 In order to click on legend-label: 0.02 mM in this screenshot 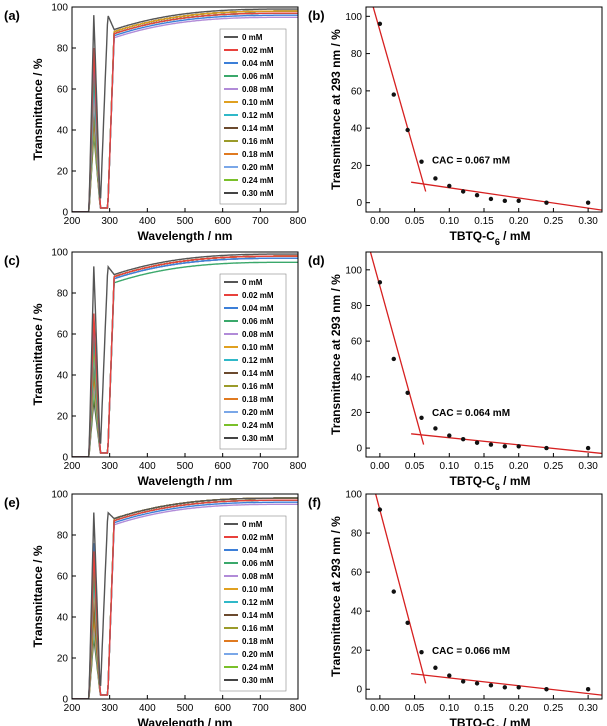, I will do `click(258, 50)`.